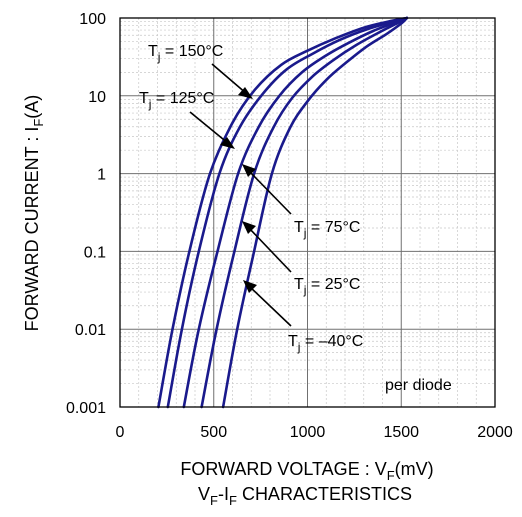 The image size is (522, 517). I want to click on annotation-tj-125: Tj = 125°C, so click(187, 119).